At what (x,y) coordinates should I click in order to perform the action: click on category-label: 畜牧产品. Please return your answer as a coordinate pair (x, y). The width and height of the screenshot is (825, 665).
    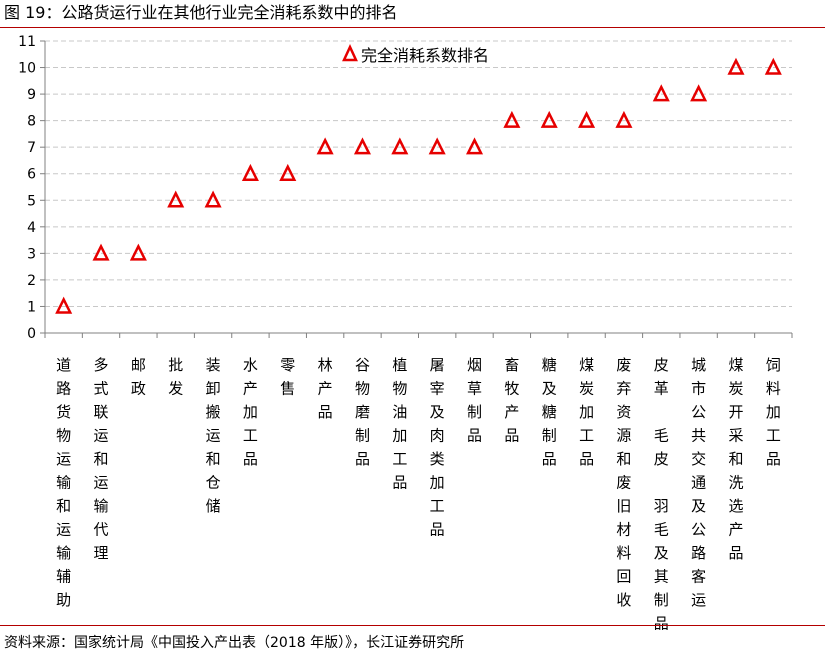
    Looking at the image, I should click on (511, 400).